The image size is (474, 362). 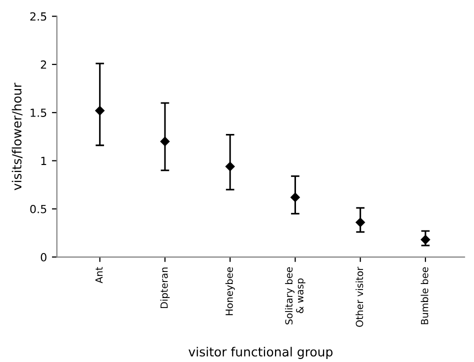 What do you see at coordinates (17, 136) in the screenshot?
I see `y-axis-title: visits/flower/hour` at bounding box center [17, 136].